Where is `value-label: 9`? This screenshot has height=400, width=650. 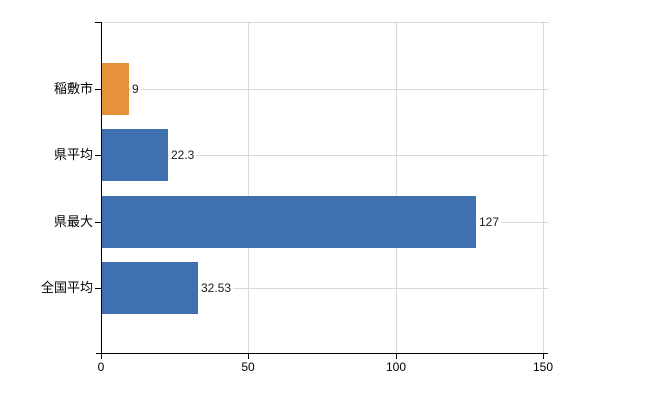
value-label: 9 is located at coordinates (135, 89).